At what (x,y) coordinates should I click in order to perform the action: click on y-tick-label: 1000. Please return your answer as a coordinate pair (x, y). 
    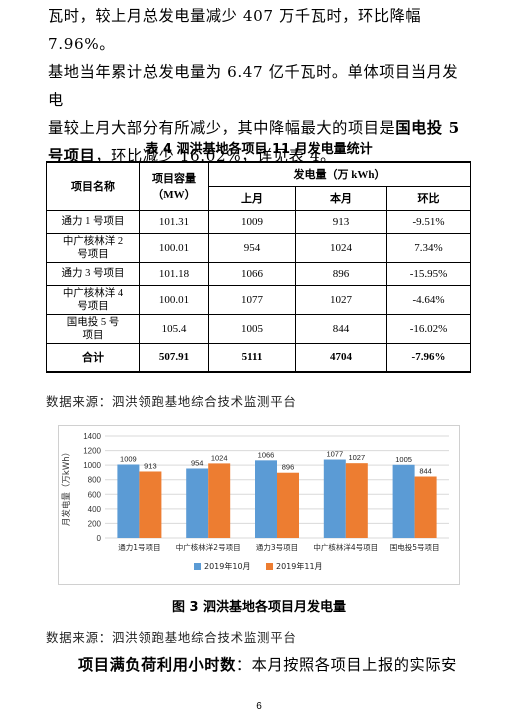
    Looking at the image, I should click on (92, 465).